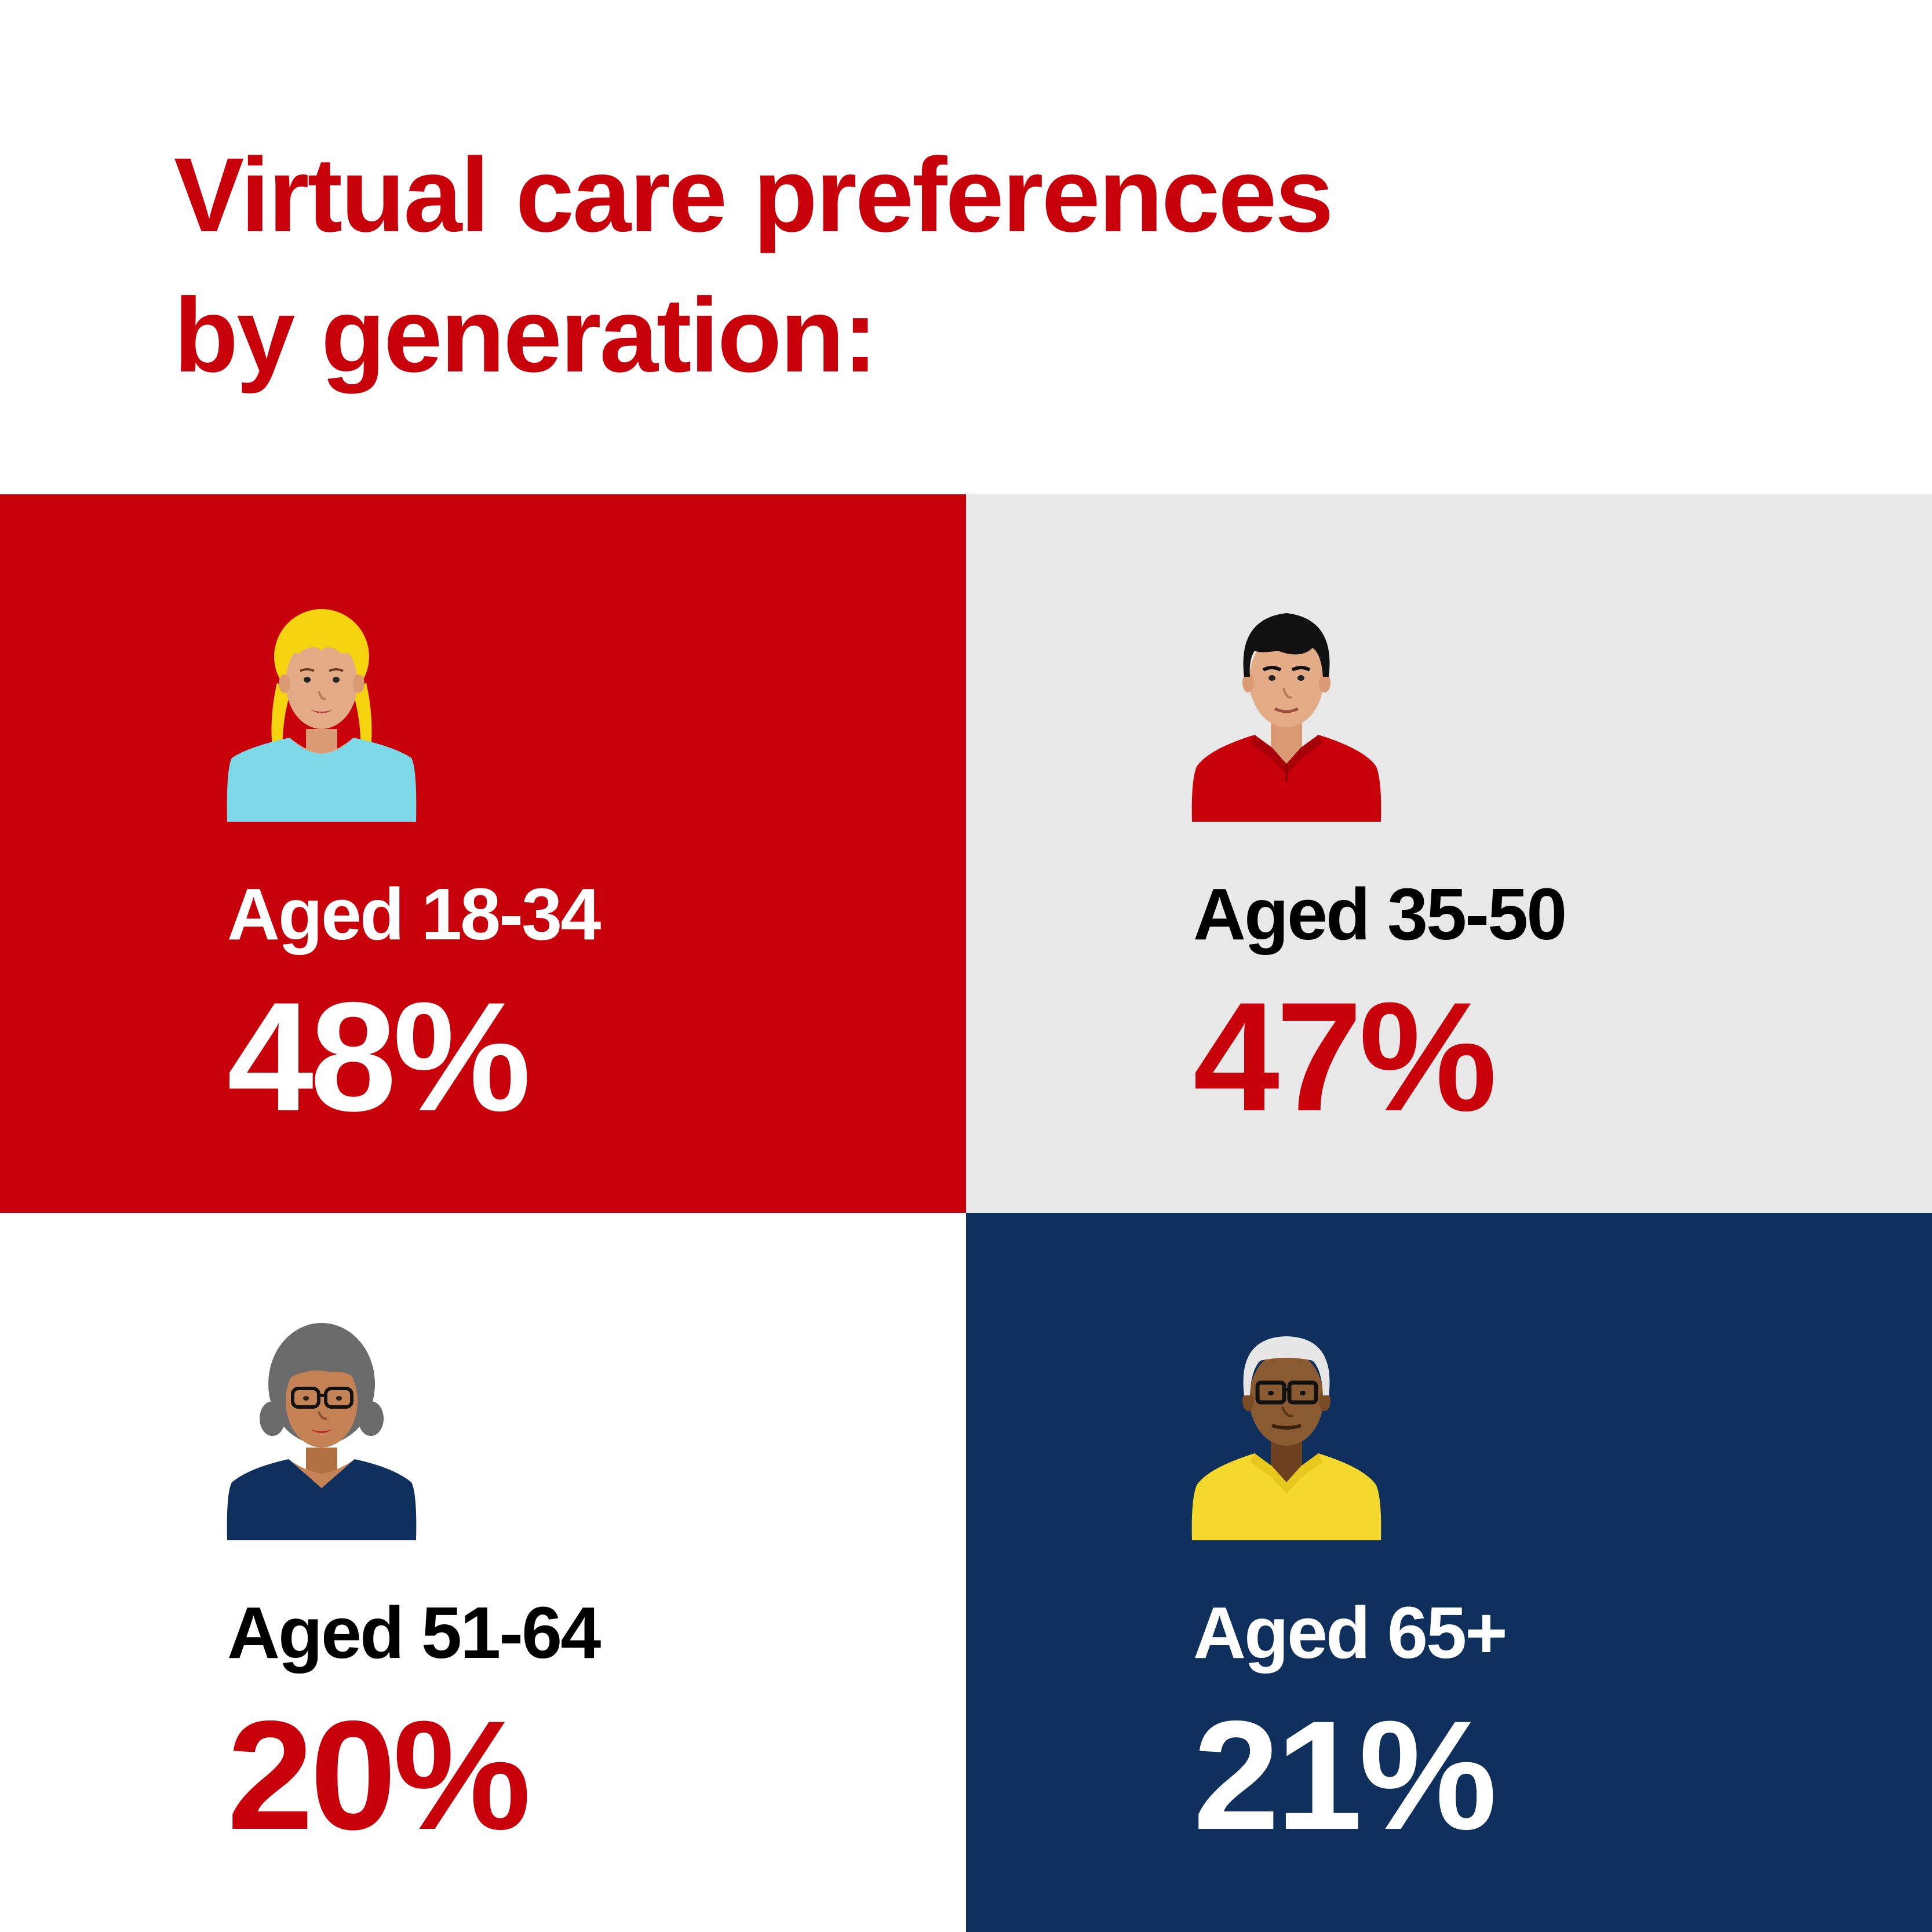 The height and width of the screenshot is (1932, 1932). What do you see at coordinates (526, 335) in the screenshot?
I see `title-line-2: by generation:` at bounding box center [526, 335].